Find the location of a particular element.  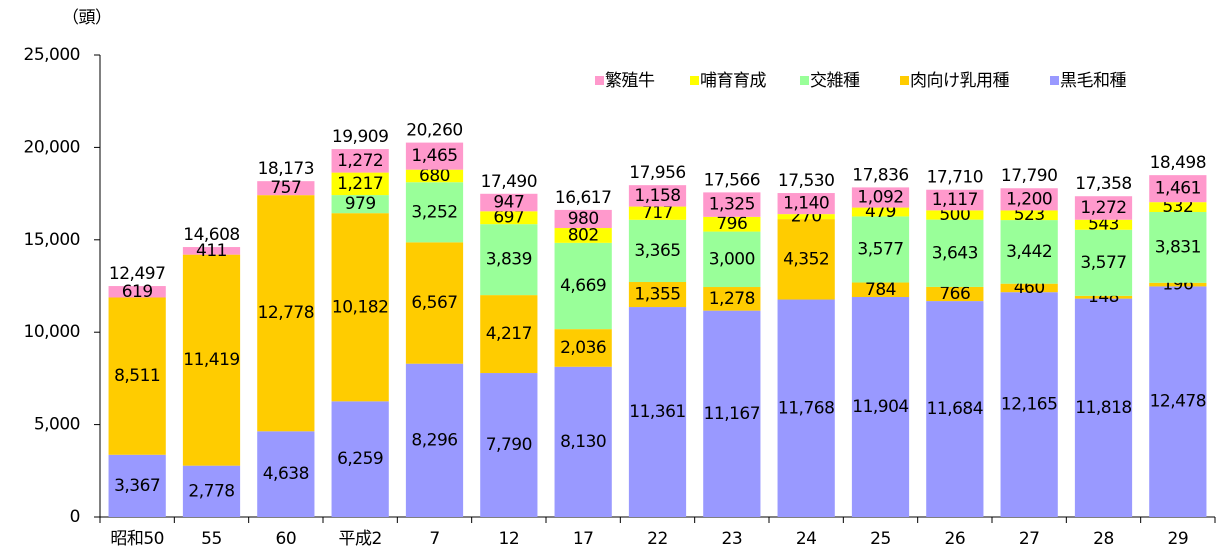

legend-label: 哺育育成 is located at coordinates (733, 81).